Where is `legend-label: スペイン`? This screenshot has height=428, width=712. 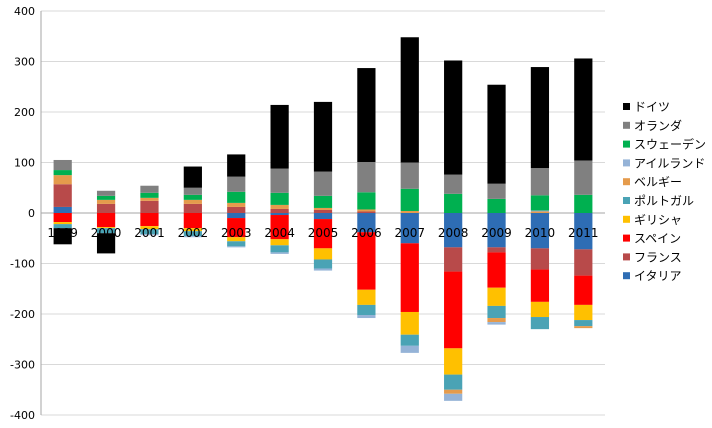
legend-label: スペイン is located at coordinates (657, 239).